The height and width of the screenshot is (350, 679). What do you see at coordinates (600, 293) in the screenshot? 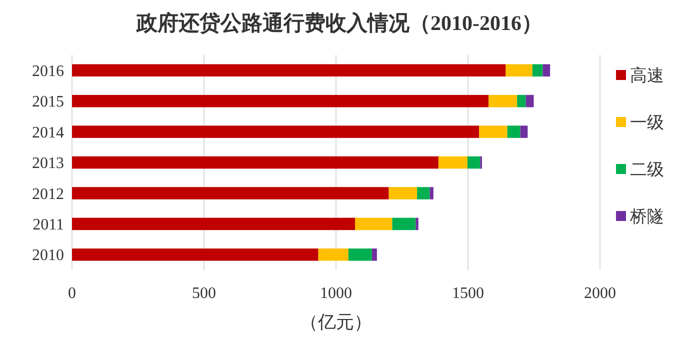
I see `x-tick-label: 2000` at bounding box center [600, 293].